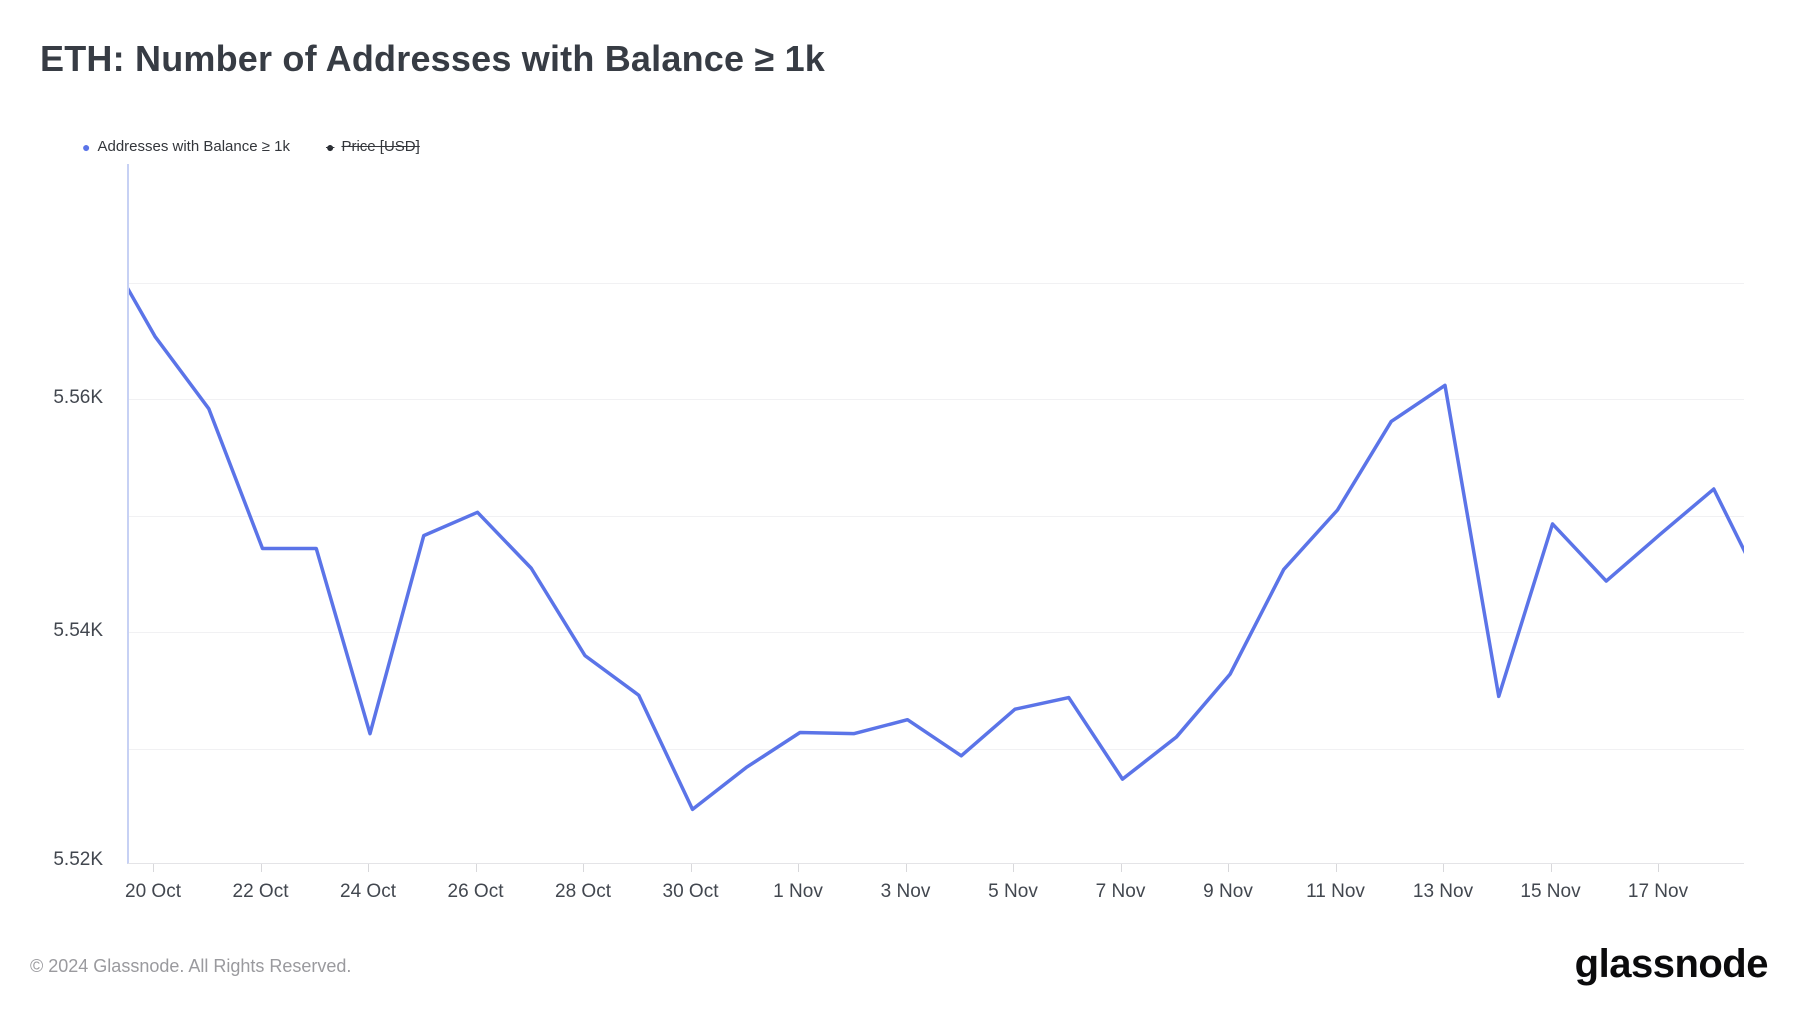 The width and height of the screenshot is (1800, 1013). Describe the element at coordinates (1671, 964) in the screenshot. I see `glassnode-logo: glassnode` at that location.